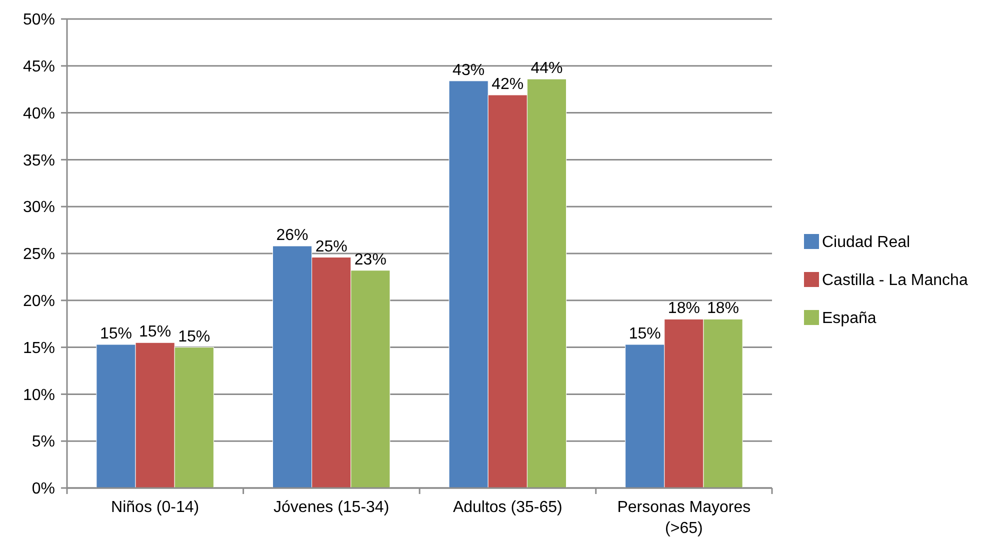 Image resolution: width=993 pixels, height=551 pixels. I want to click on legend-label: Ciudad Real, so click(866, 243).